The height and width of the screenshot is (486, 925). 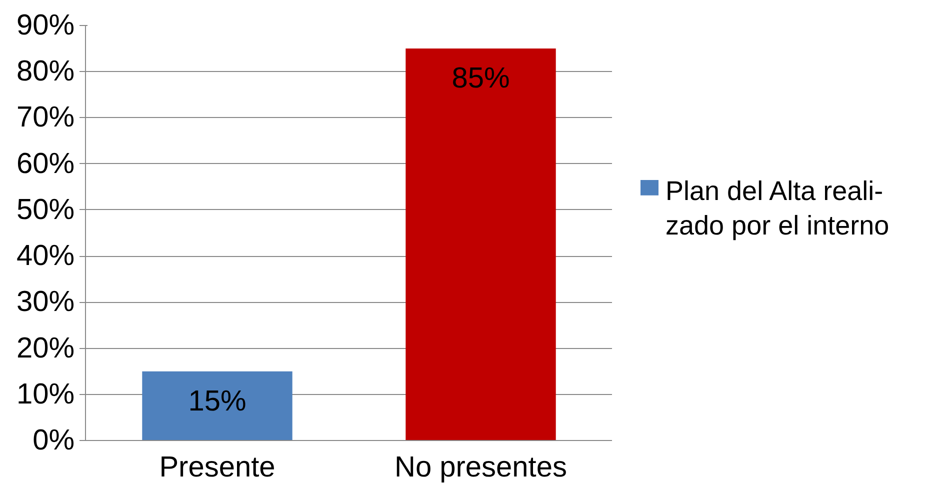 I want to click on y-tick-label: 80%, so click(x=45, y=72).